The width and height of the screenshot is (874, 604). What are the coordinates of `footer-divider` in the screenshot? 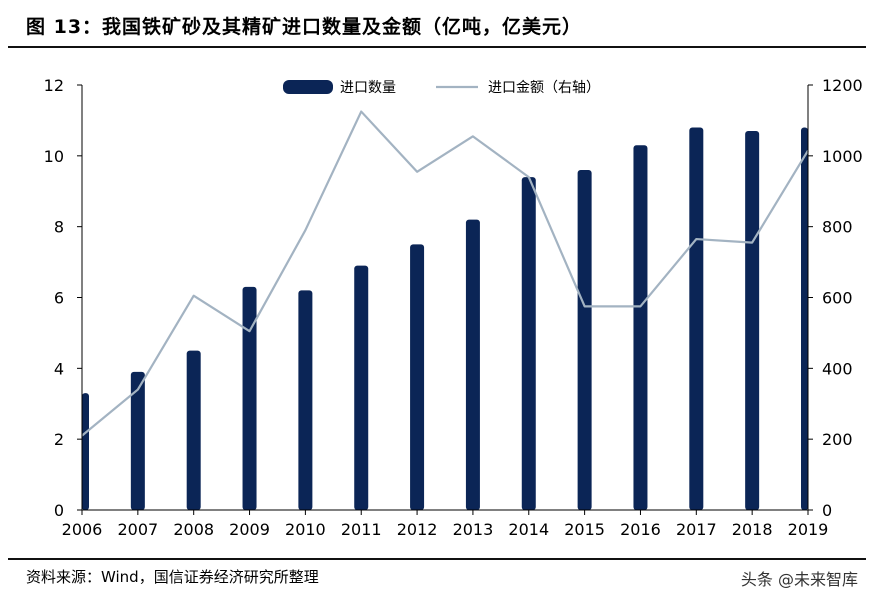 It's located at (437, 559).